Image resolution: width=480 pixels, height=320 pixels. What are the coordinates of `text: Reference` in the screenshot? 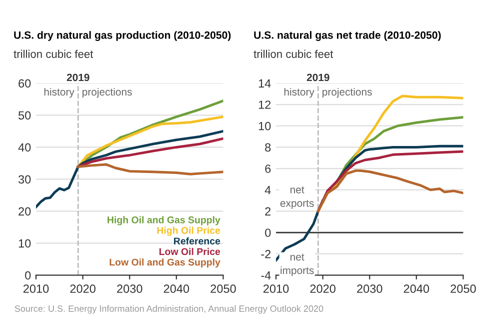 It's located at (197, 240).